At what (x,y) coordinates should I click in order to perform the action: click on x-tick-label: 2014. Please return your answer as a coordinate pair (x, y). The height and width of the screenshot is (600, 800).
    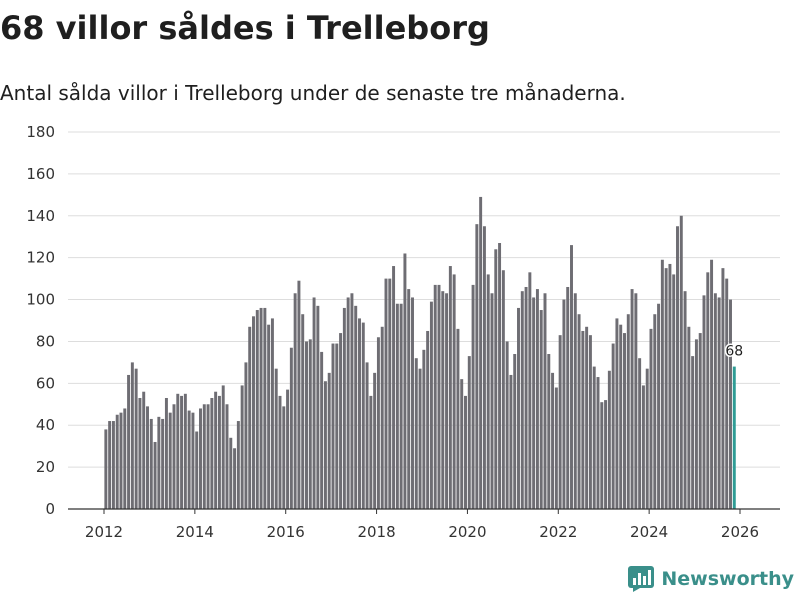
    Looking at the image, I should click on (195, 532).